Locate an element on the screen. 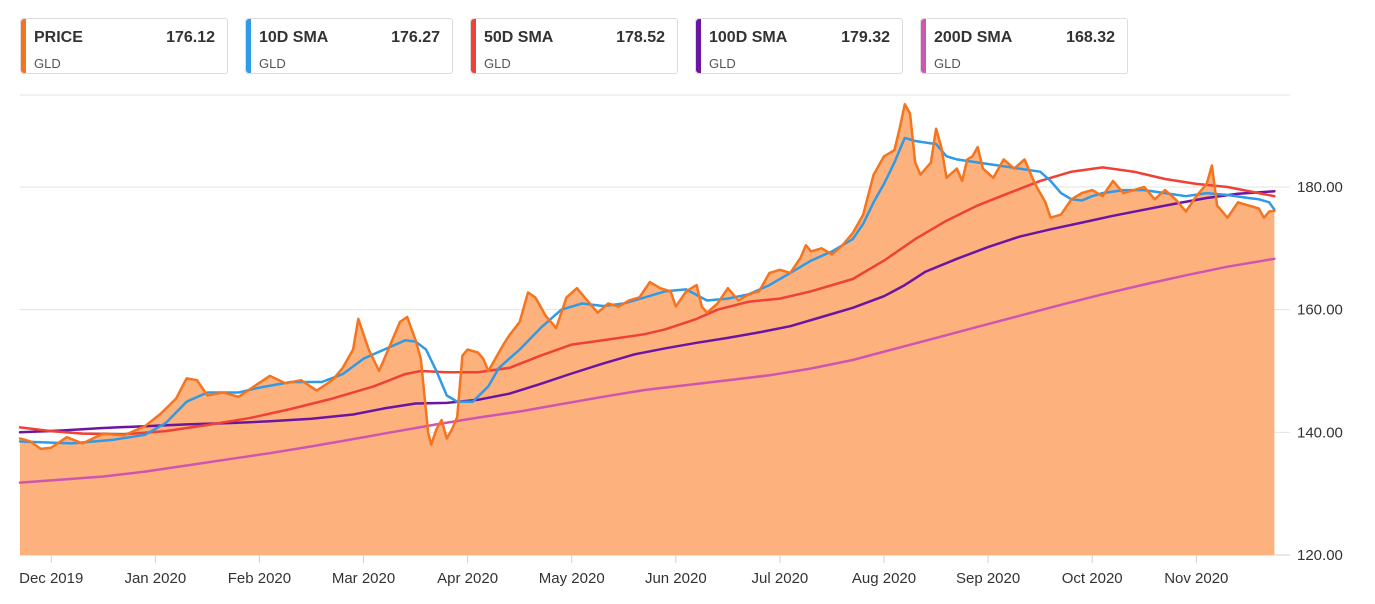 The width and height of the screenshot is (1375, 604). legend-series-name: PRICE is located at coordinates (58, 37).